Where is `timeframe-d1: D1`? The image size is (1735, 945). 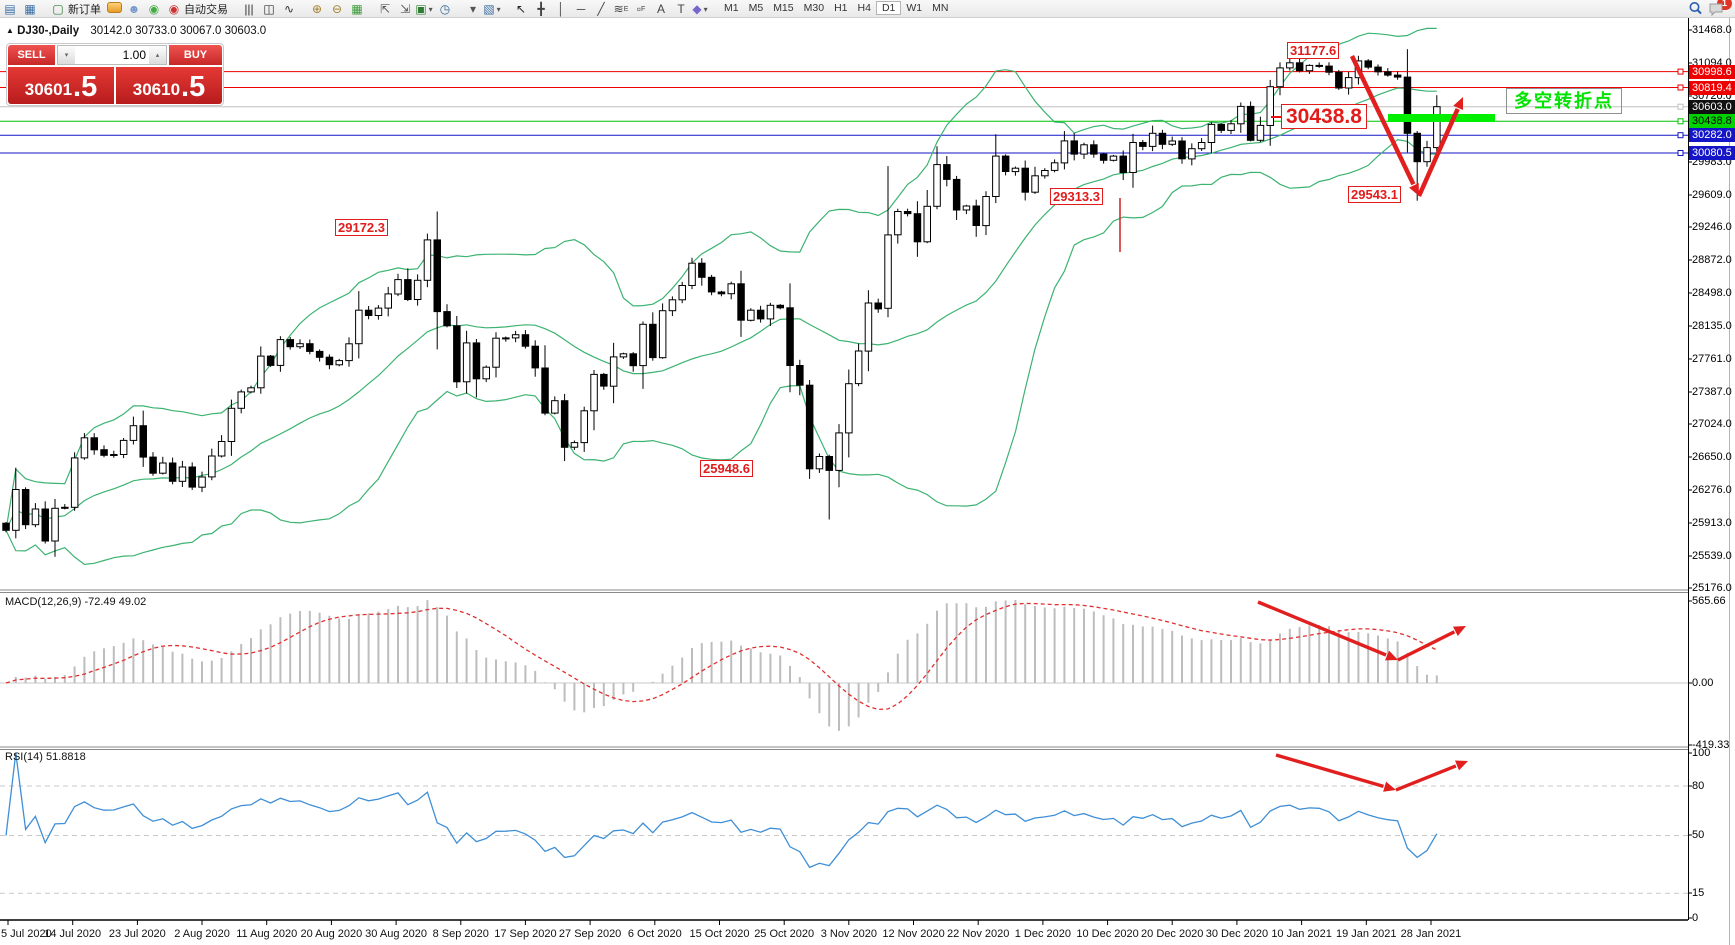
timeframe-d1: D1 is located at coordinates (888, 8).